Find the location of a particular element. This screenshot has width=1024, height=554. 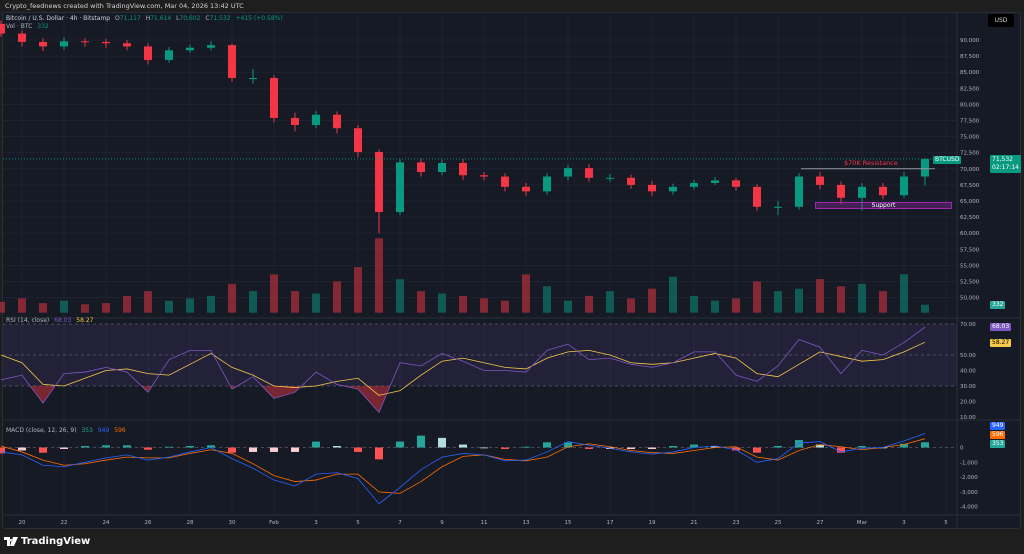

price-axis-tick: 87,500 is located at coordinates (970, 57).